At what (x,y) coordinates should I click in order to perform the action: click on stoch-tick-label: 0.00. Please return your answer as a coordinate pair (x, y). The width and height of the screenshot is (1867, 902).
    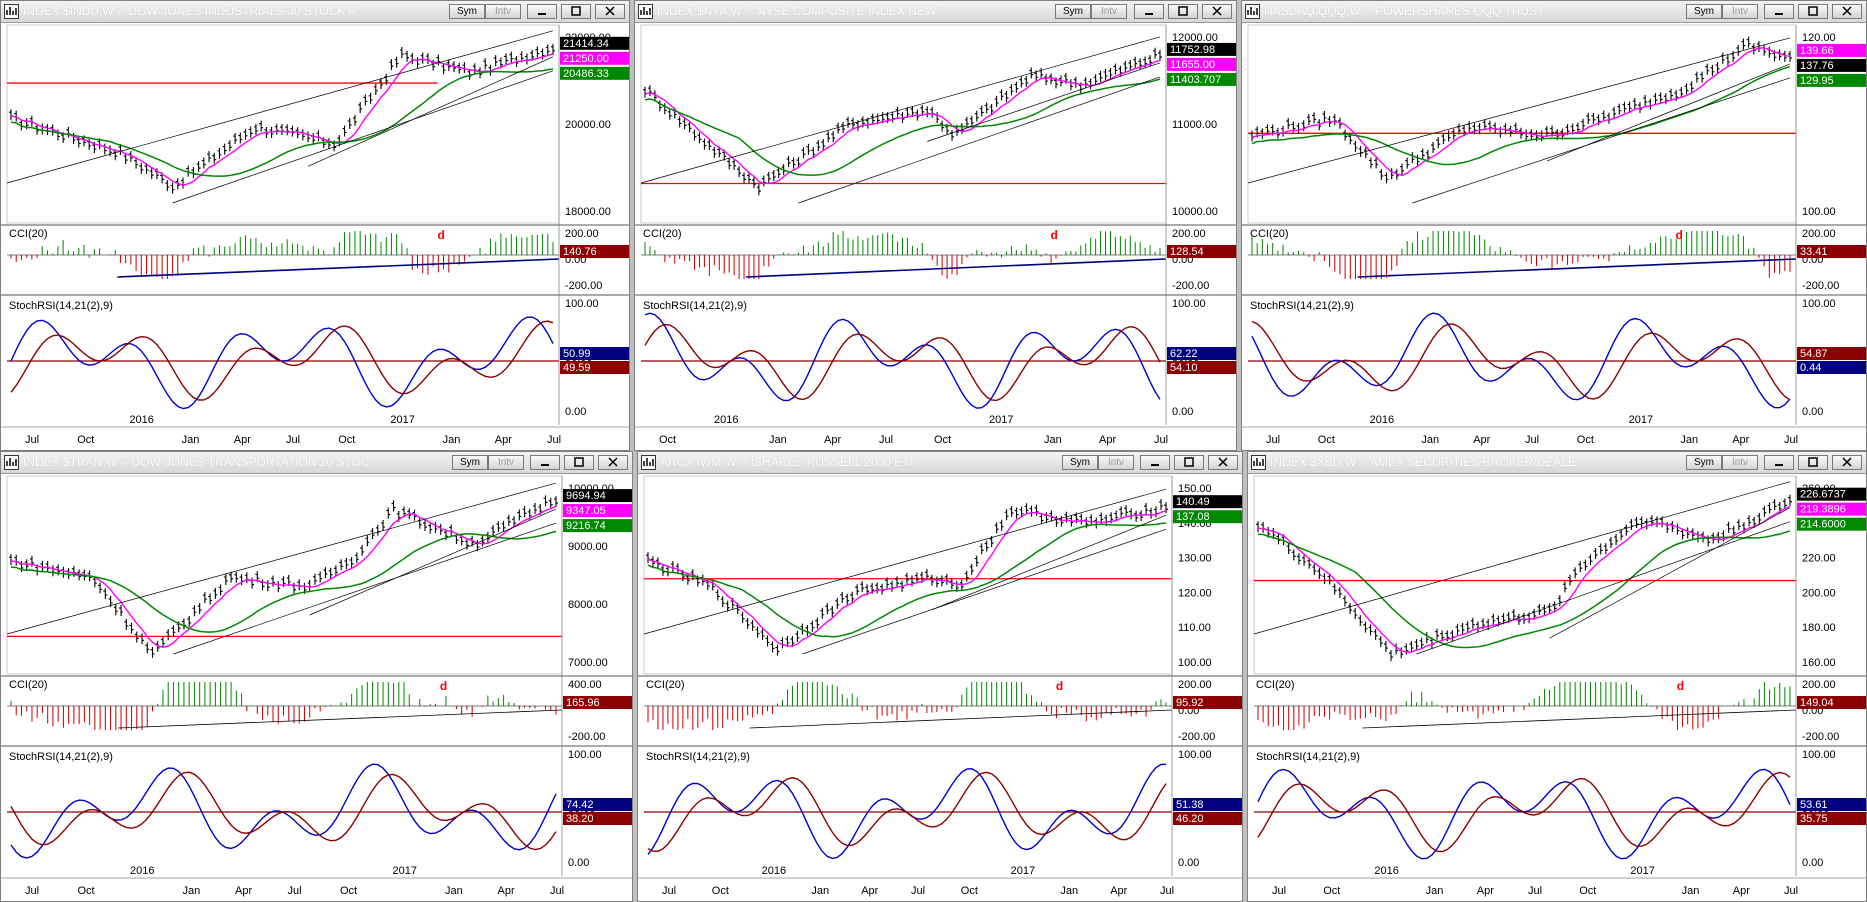
    Looking at the image, I should click on (1182, 412).